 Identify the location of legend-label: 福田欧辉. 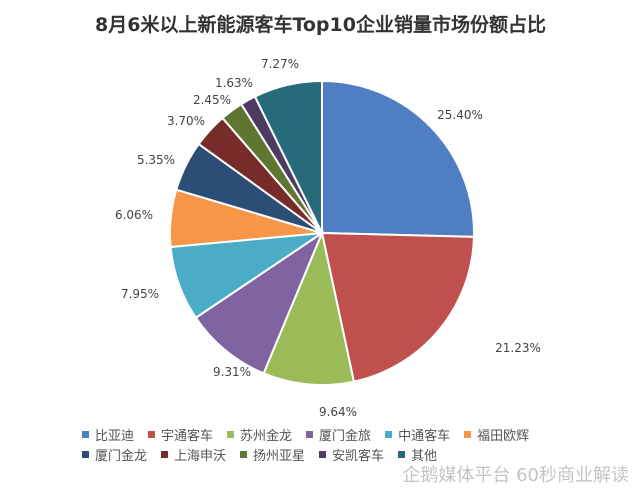
(503, 436).